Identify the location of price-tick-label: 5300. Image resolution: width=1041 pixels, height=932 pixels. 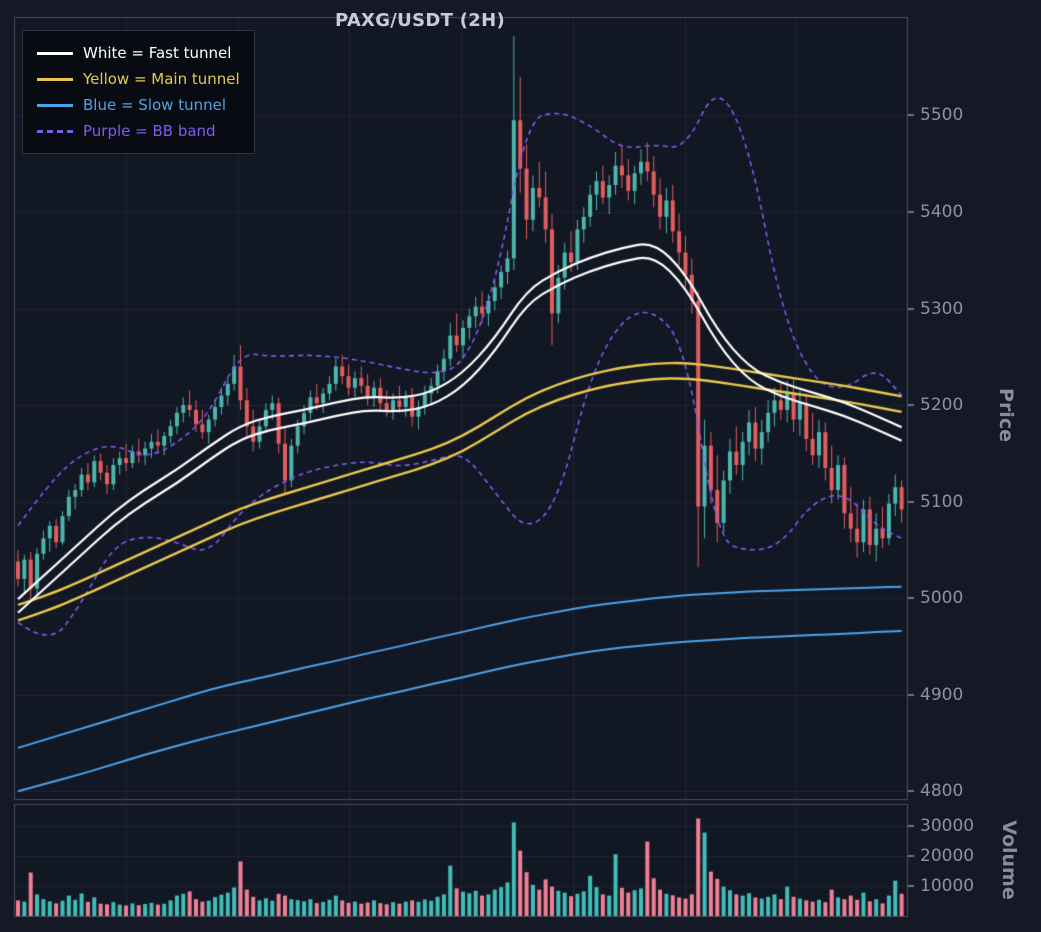
(942, 308).